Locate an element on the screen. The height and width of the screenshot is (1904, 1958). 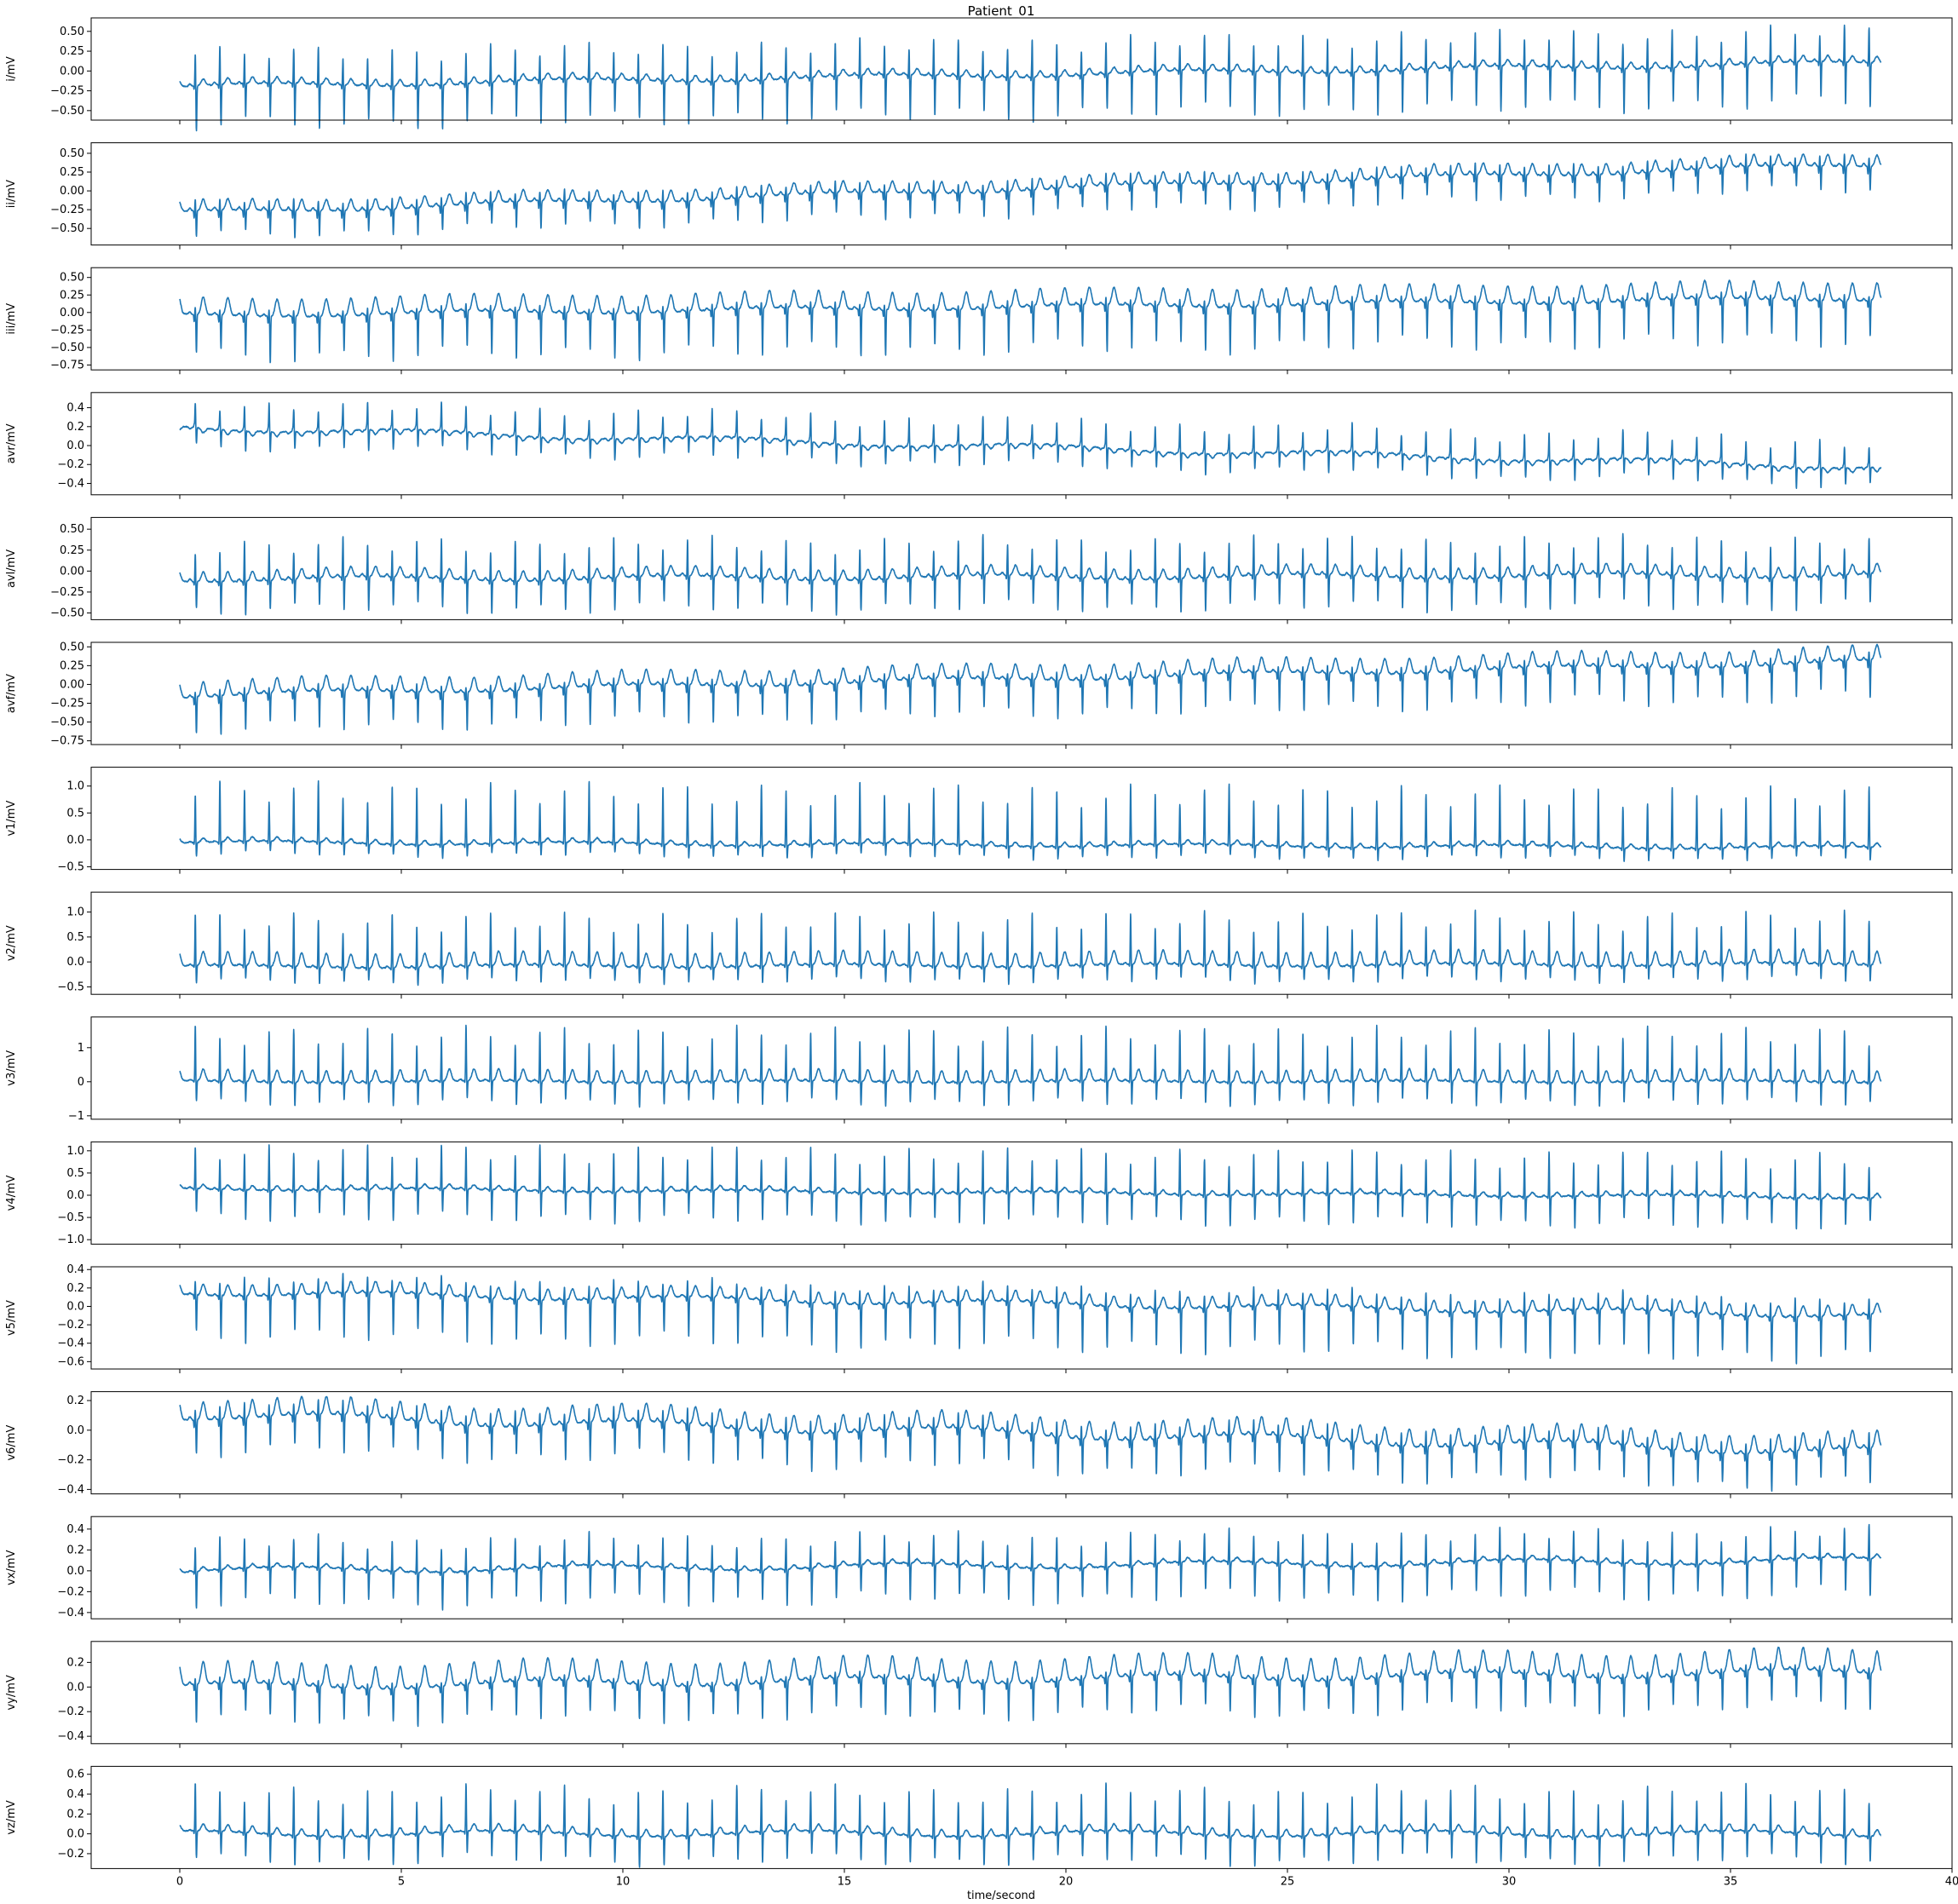
y-axis-label-v6: v6/mV is located at coordinates (11, 1443).